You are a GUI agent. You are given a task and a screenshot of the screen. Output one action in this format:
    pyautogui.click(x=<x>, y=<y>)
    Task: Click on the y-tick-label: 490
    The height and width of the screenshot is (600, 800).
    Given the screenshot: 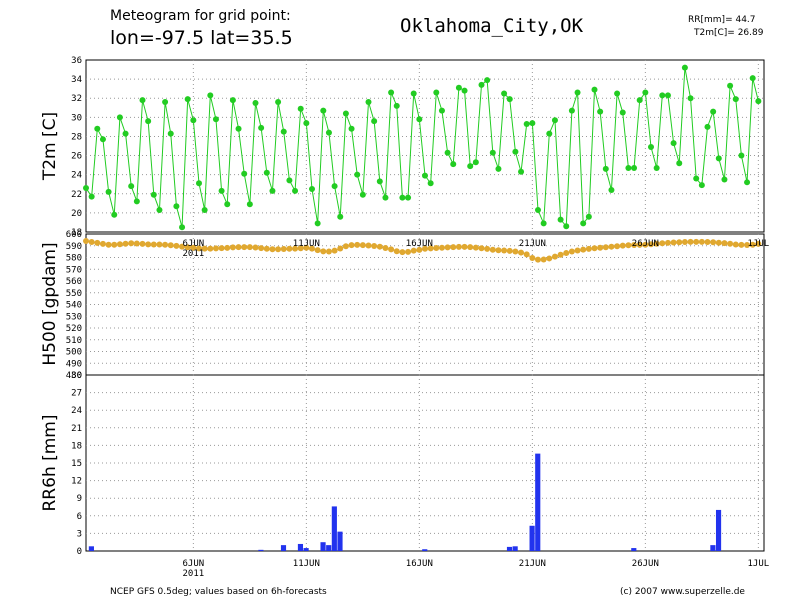 What is the action you would take?
    pyautogui.click(x=74, y=364)
    